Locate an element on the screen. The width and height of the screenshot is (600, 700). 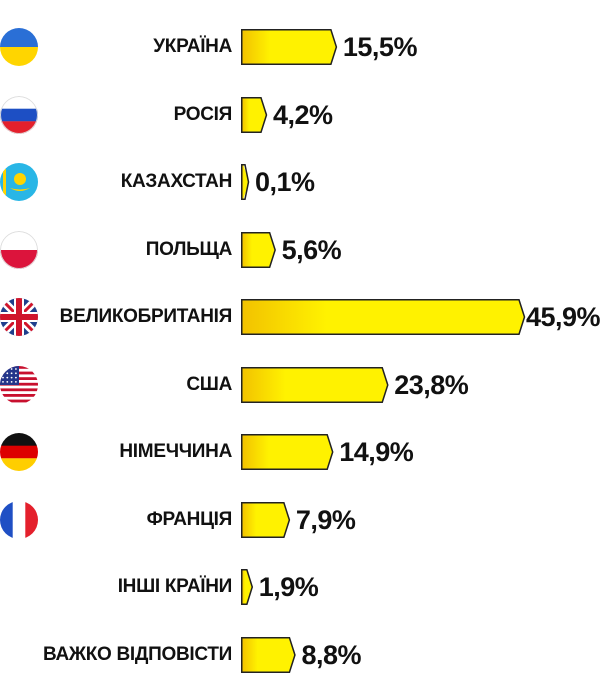
bar-row: НІМЕЧЧИНА 14,9% is located at coordinates (300, 452).